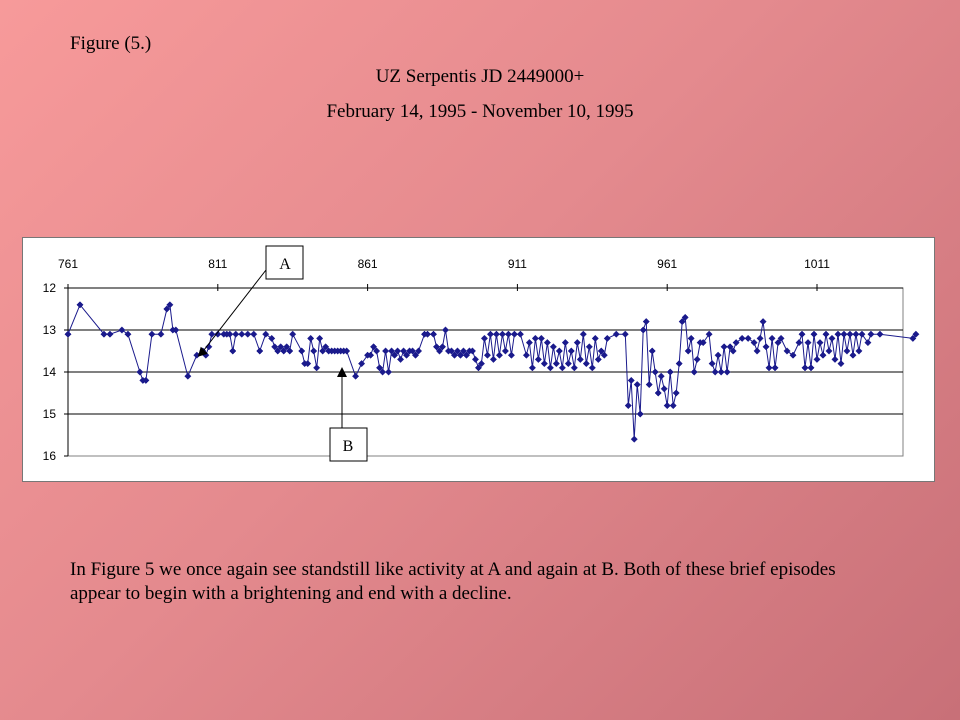  I want to click on annotation-a-arrowhead, so click(202, 351).